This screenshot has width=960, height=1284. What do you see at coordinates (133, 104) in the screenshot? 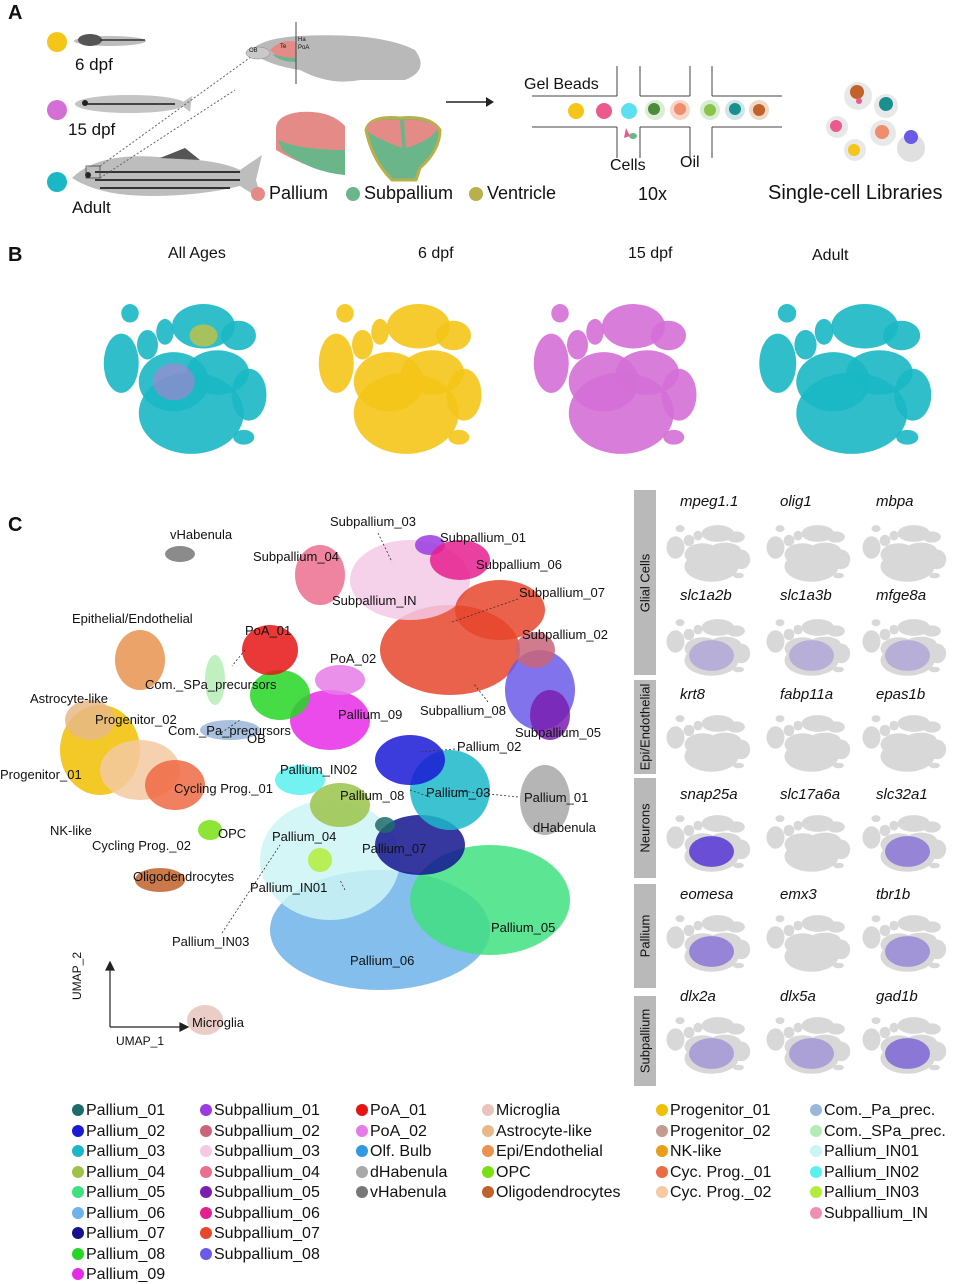
I see `larva-15dpf-illustration` at bounding box center [133, 104].